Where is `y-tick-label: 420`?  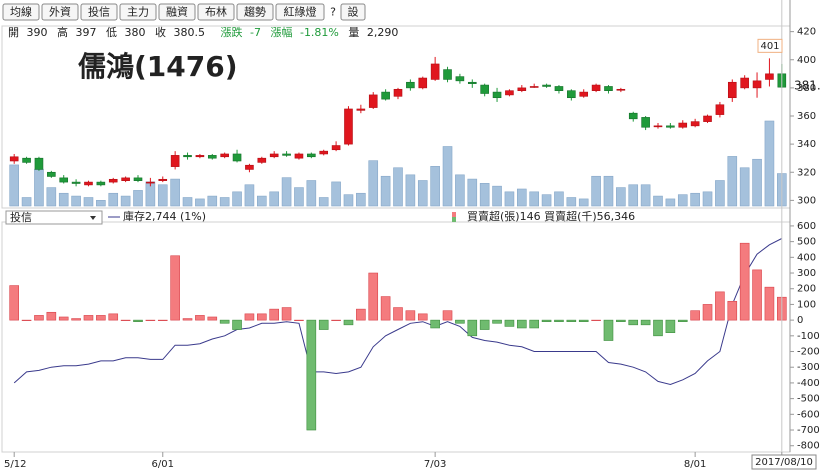 y-tick-label: 420 is located at coordinates (806, 32).